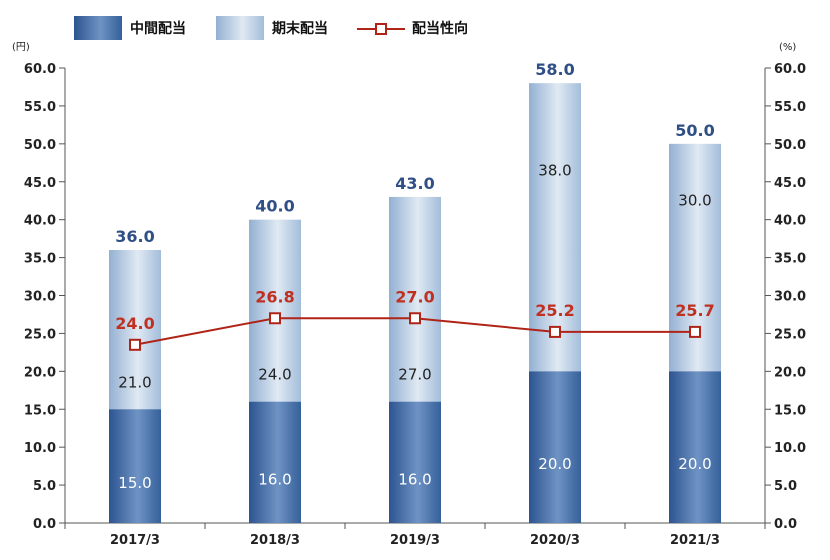 Image resolution: width=830 pixels, height=560 pixels. Describe the element at coordinates (40, 221) in the screenshot. I see `y-left-tick-label: 40.0` at that location.